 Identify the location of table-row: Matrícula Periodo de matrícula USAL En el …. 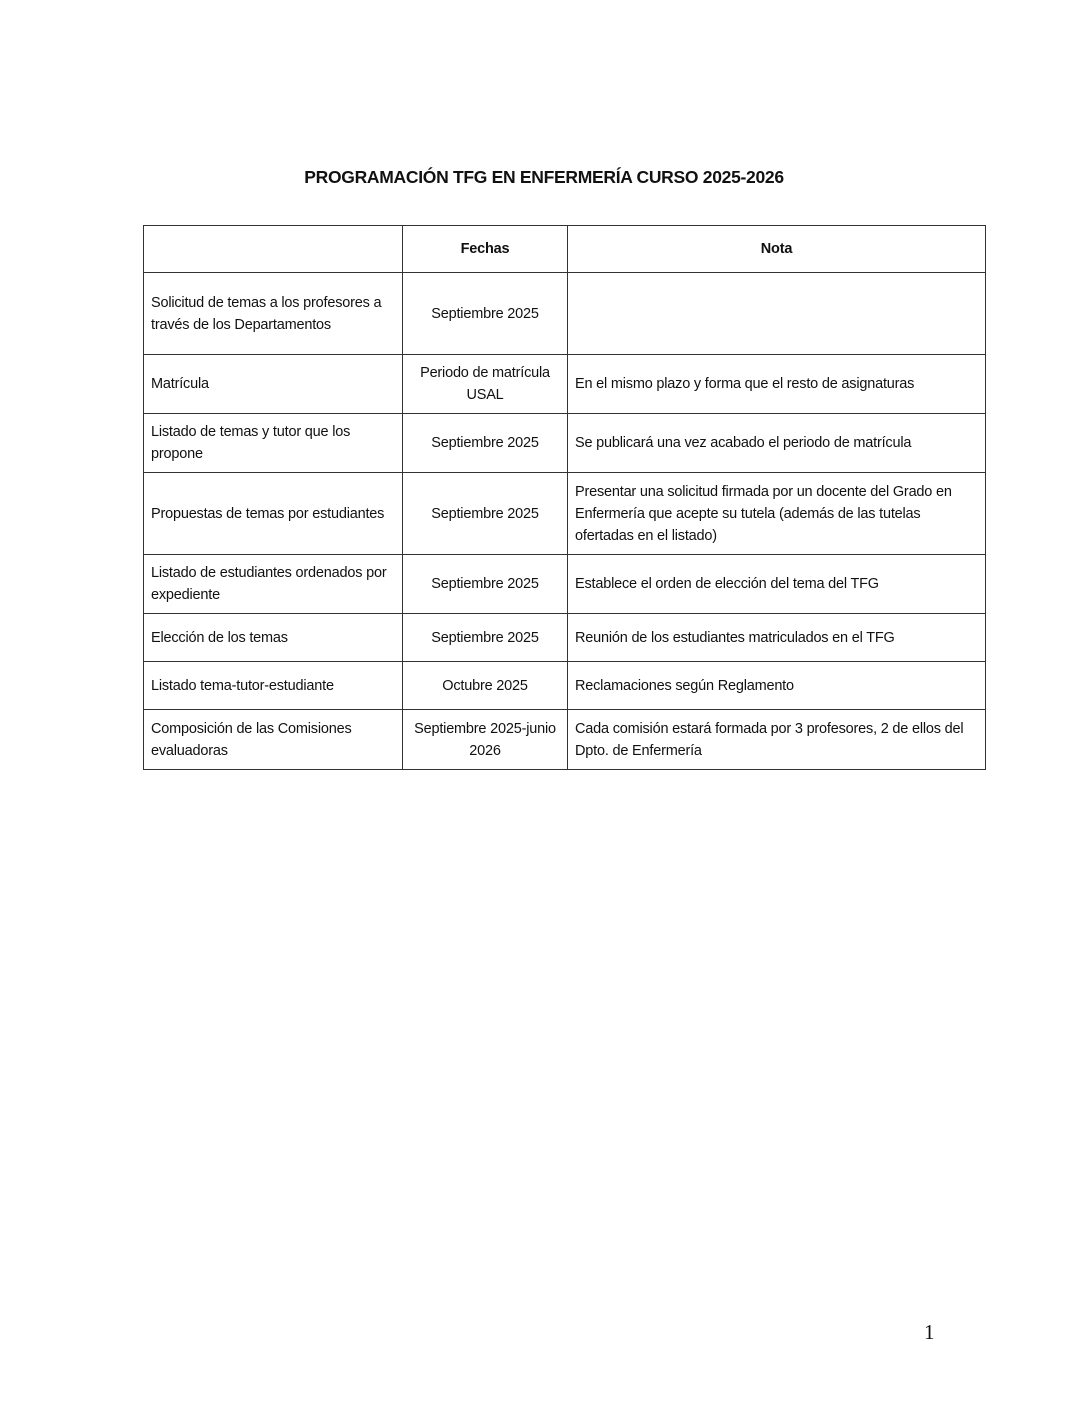
(564, 384).